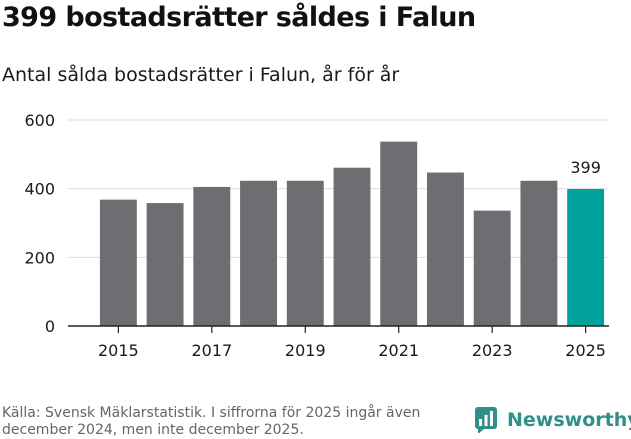  What do you see at coordinates (118, 262) in the screenshot?
I see `bar-2015` at bounding box center [118, 262].